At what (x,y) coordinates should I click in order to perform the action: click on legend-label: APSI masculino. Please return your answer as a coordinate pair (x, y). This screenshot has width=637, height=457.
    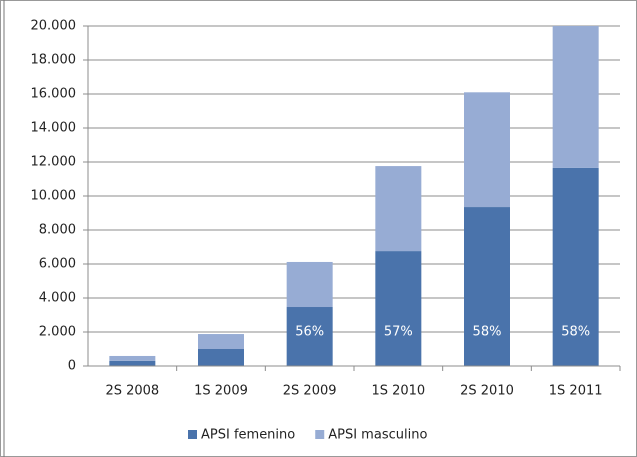
    Looking at the image, I should click on (377, 435).